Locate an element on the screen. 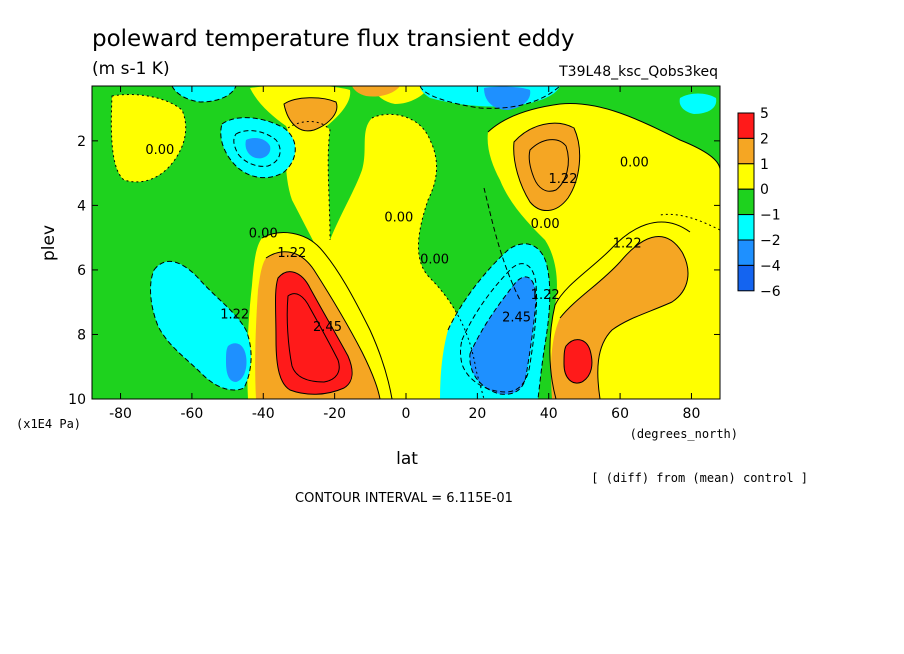 This screenshot has height=654, width=904. diff-note: [ (diff) from (mean) control ] is located at coordinates (699, 478).